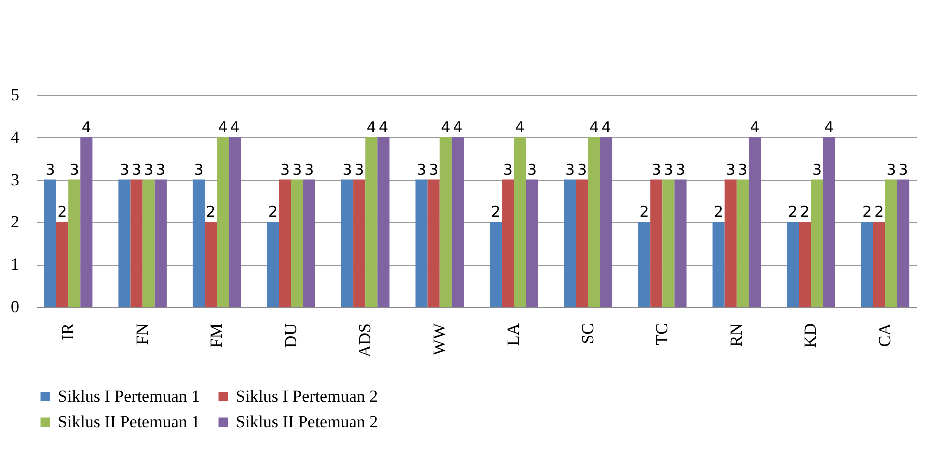  What do you see at coordinates (439, 339) in the screenshot?
I see `x-tick-label: WW` at bounding box center [439, 339].